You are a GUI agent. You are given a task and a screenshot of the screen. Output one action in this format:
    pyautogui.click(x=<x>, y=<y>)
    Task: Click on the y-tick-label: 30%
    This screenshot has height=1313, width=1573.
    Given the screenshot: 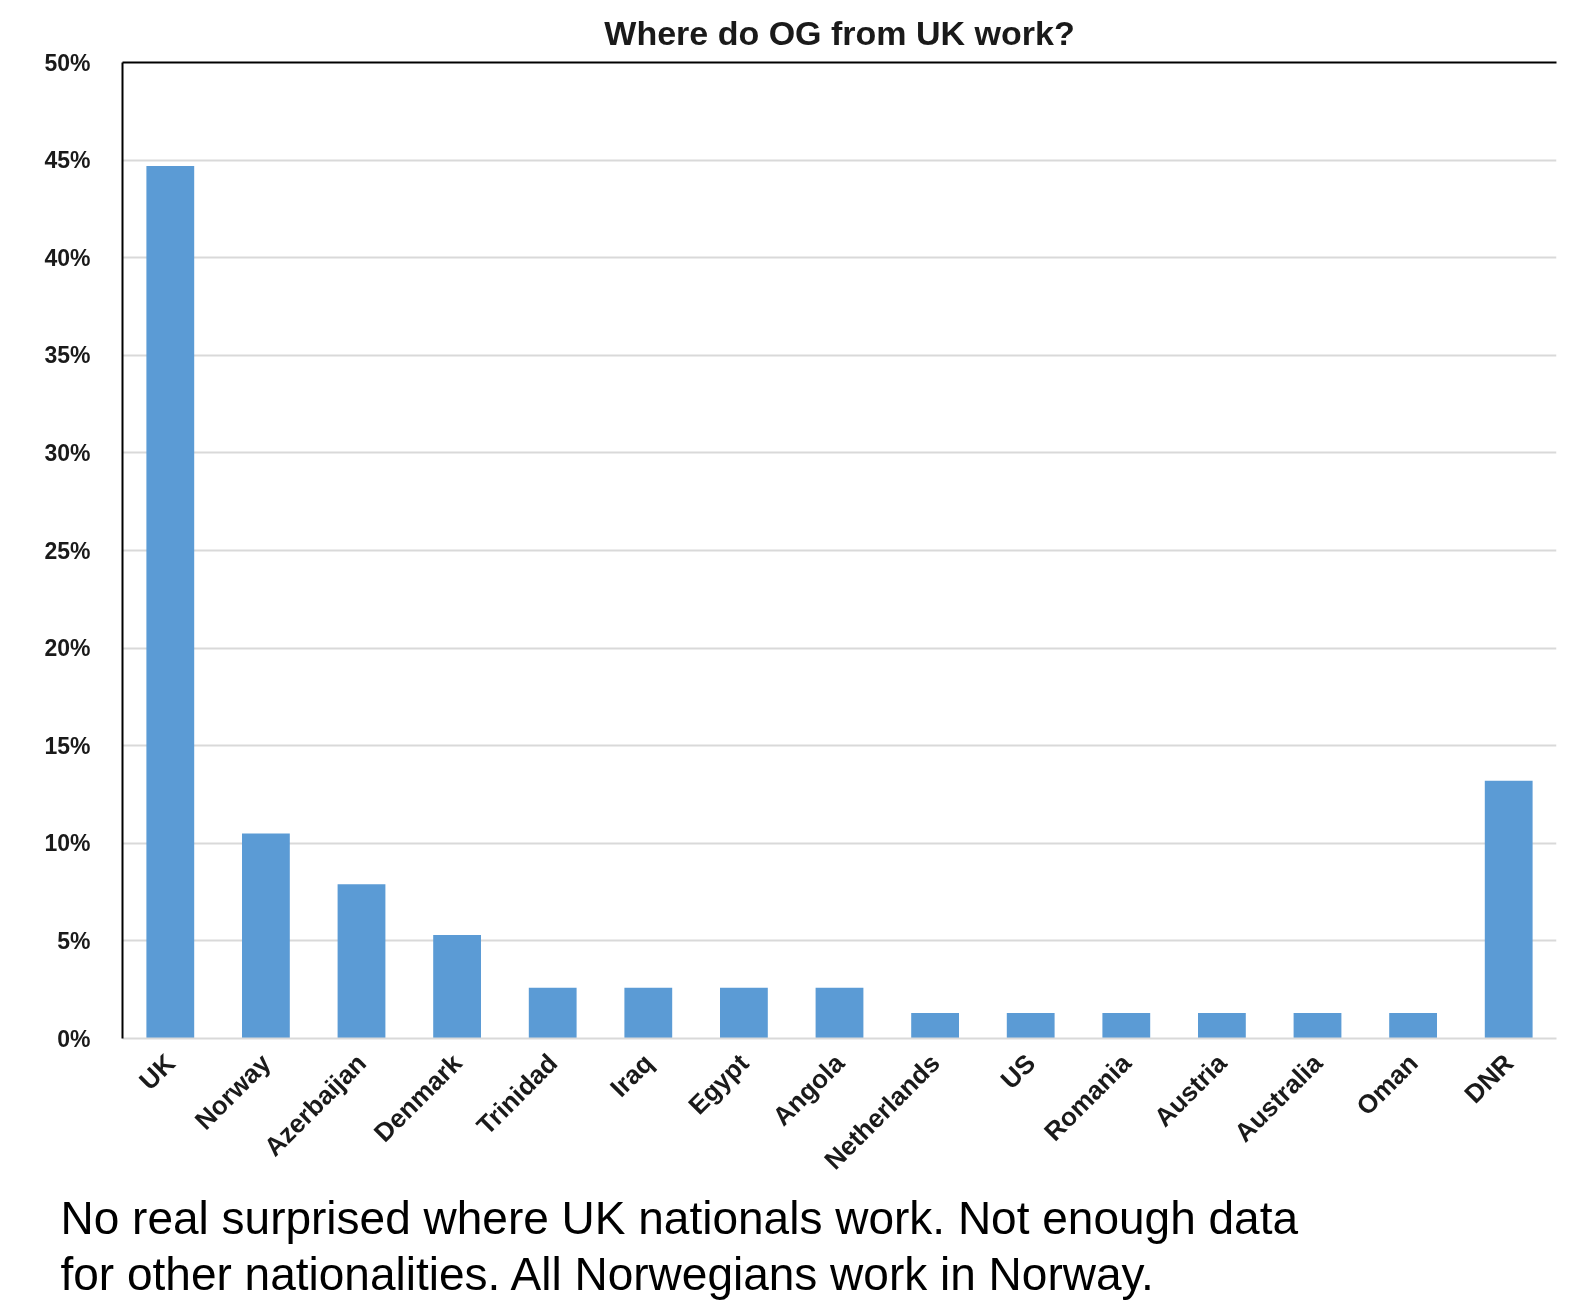 What is the action you would take?
    pyautogui.click(x=67, y=452)
    